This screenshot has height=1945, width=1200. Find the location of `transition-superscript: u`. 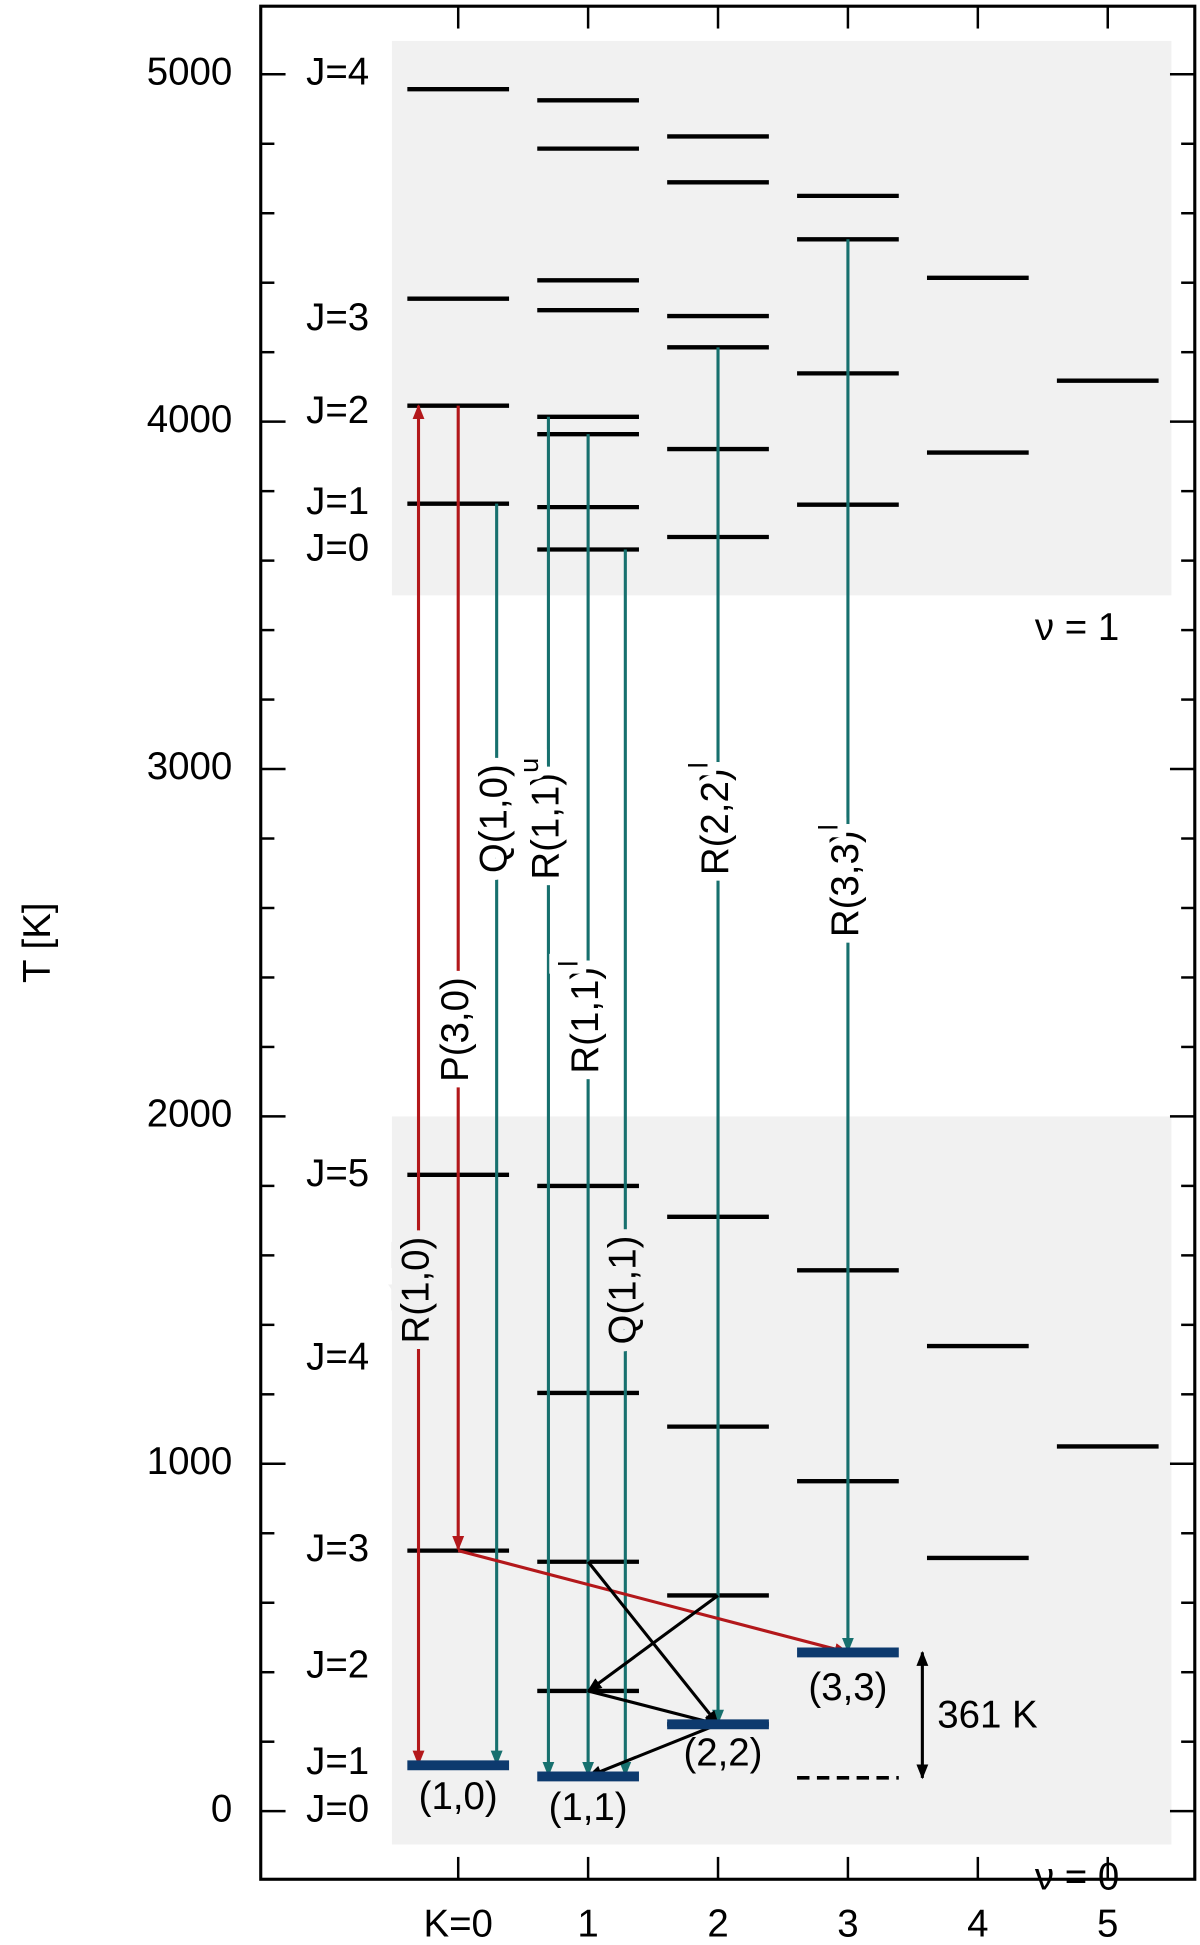

transition-superscript: u is located at coordinates (528, 765).